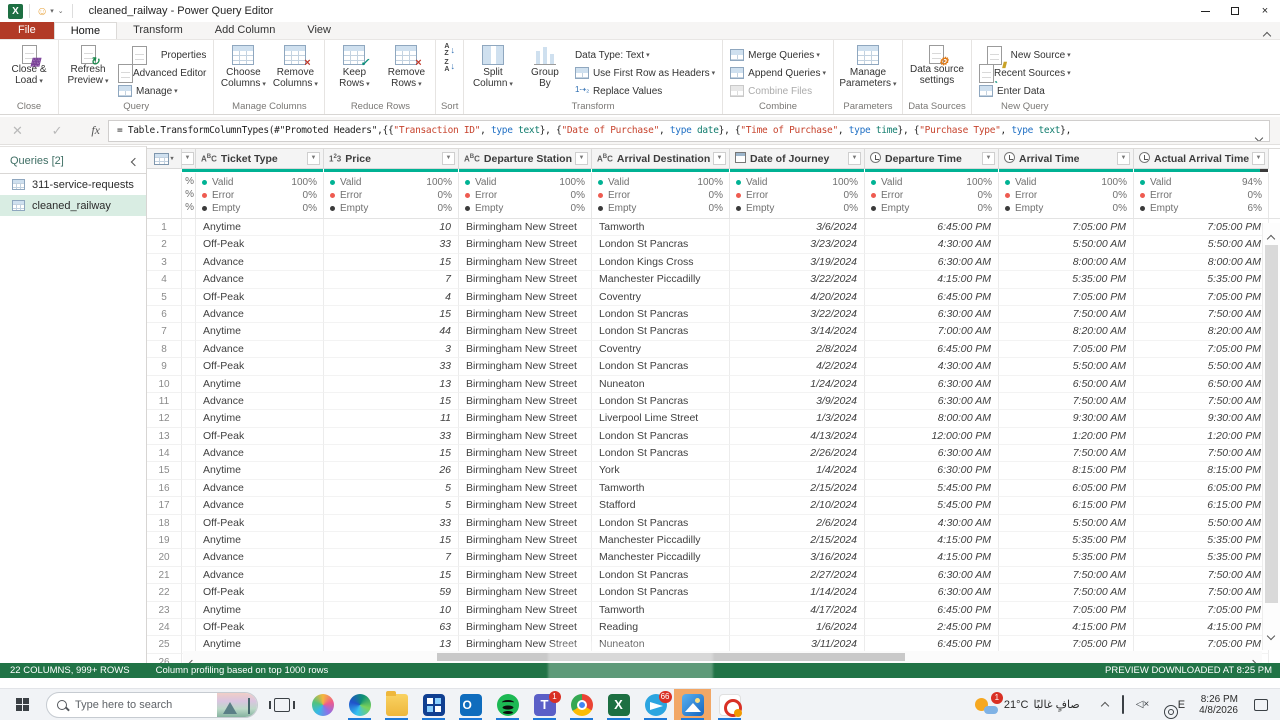 The width and height of the screenshot is (1280, 720). I want to click on column-header-price: 123 Price ▼, so click(391, 159).